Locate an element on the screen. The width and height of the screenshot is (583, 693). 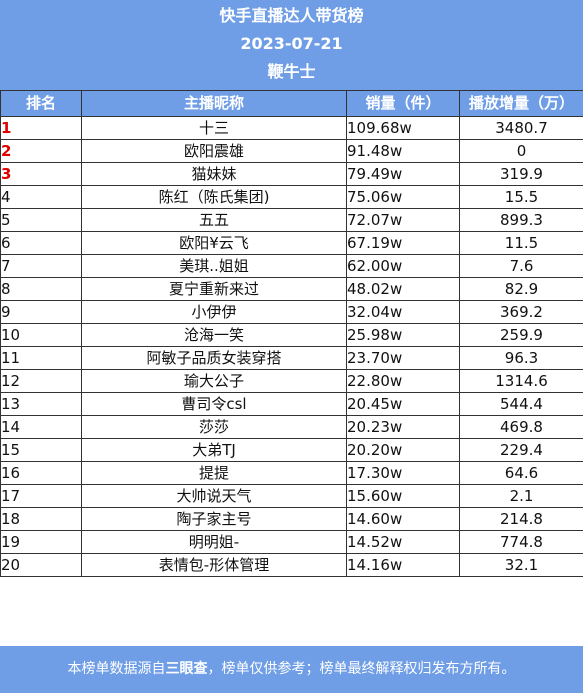
sales-cell: 109.68w is located at coordinates (403, 128).